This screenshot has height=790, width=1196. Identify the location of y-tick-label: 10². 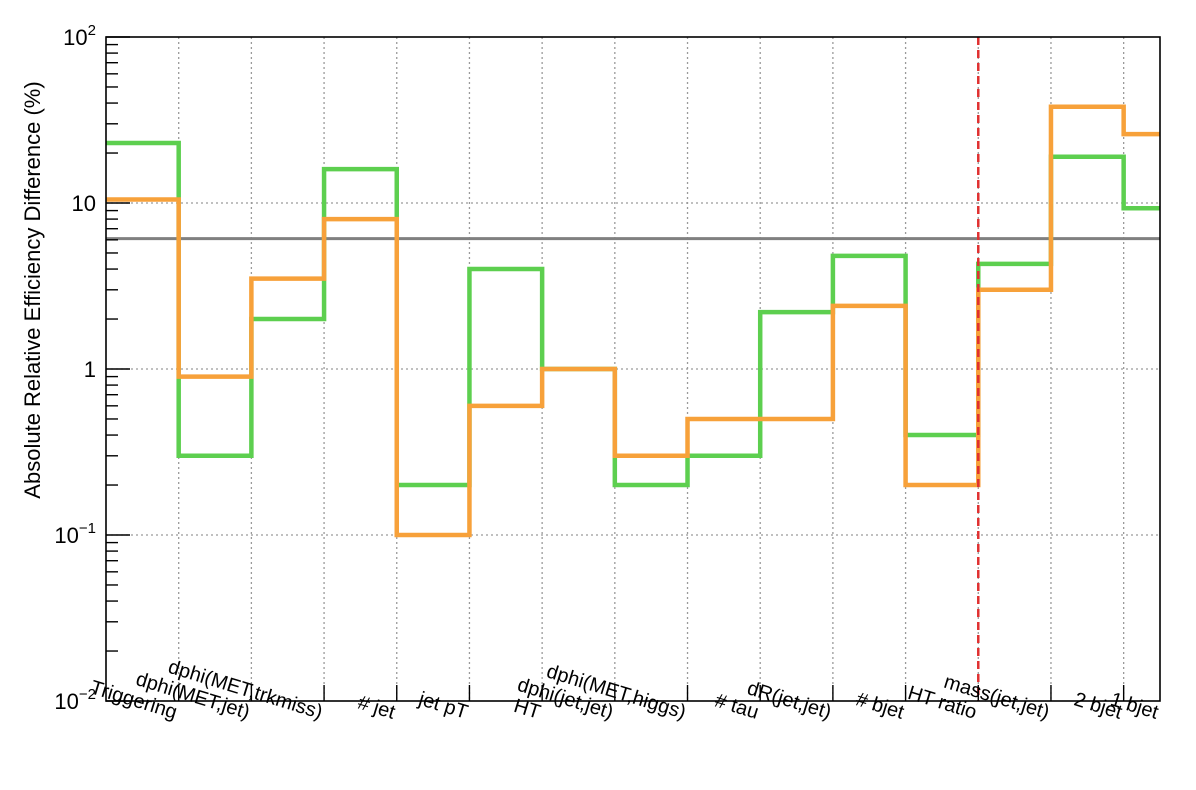
(79, 36).